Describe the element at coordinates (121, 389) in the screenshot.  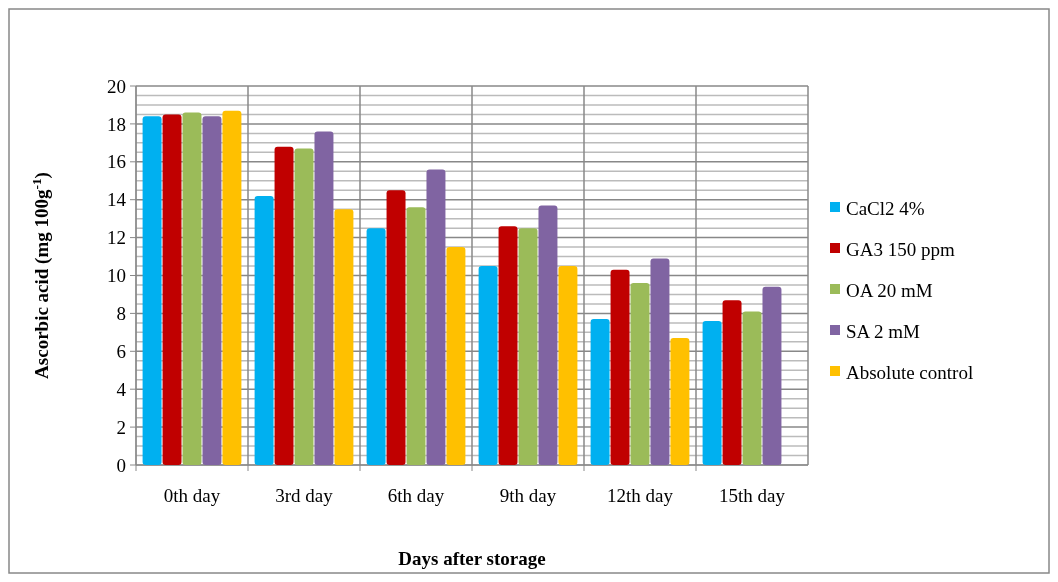
I see `y-tick-label: 4` at that location.